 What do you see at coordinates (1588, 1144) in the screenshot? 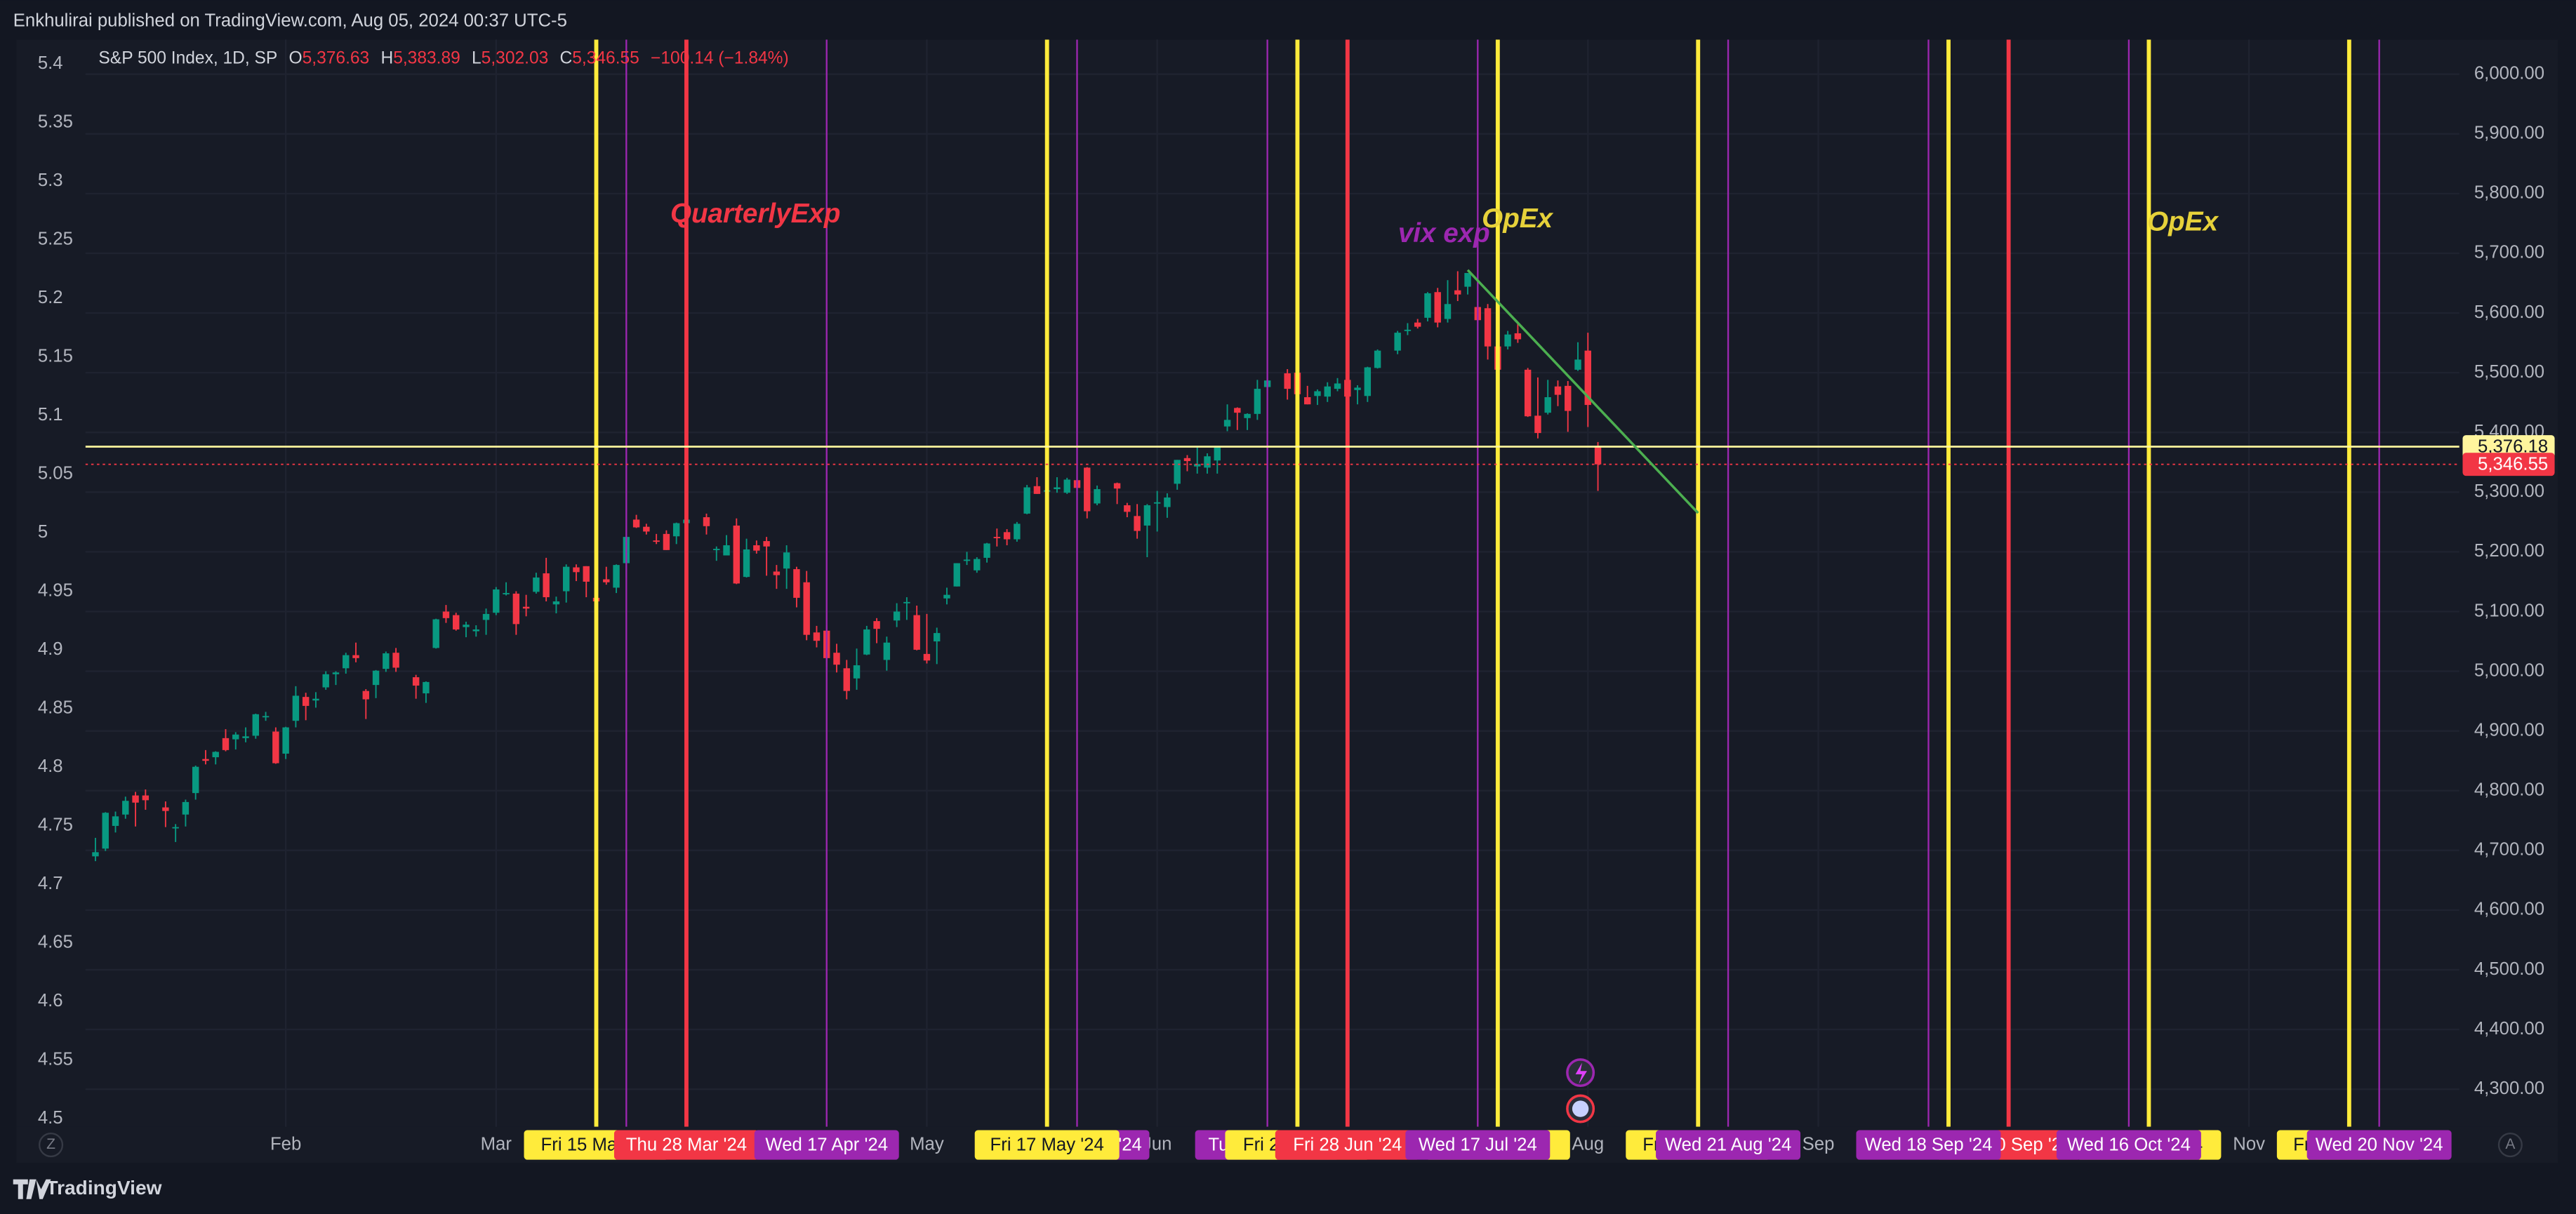
I see `x-tick-label: Aug` at bounding box center [1588, 1144].